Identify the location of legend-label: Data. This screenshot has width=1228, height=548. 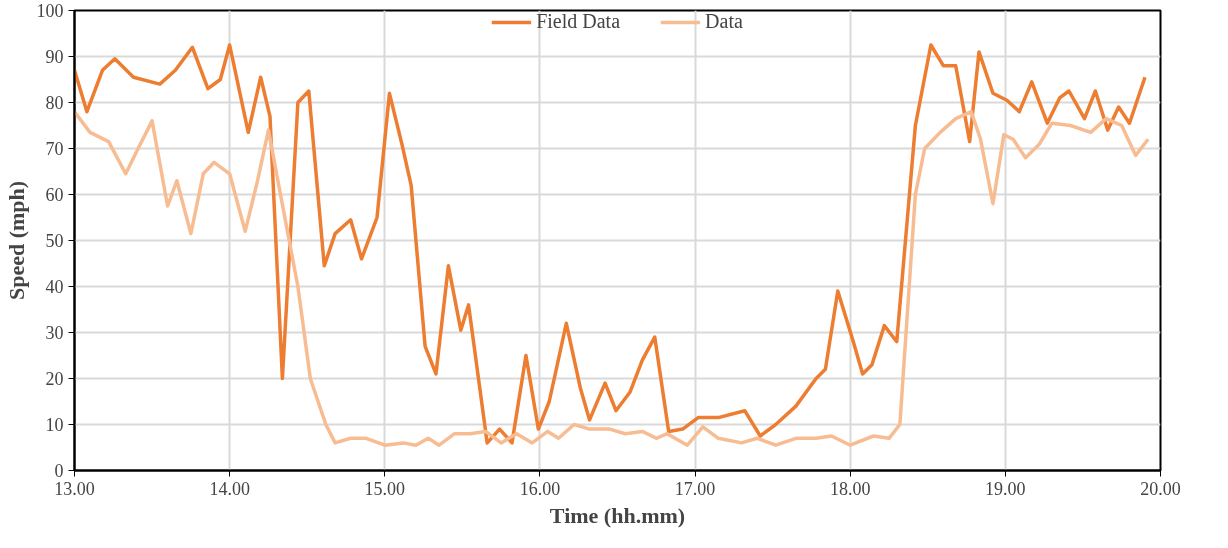
(724, 21).